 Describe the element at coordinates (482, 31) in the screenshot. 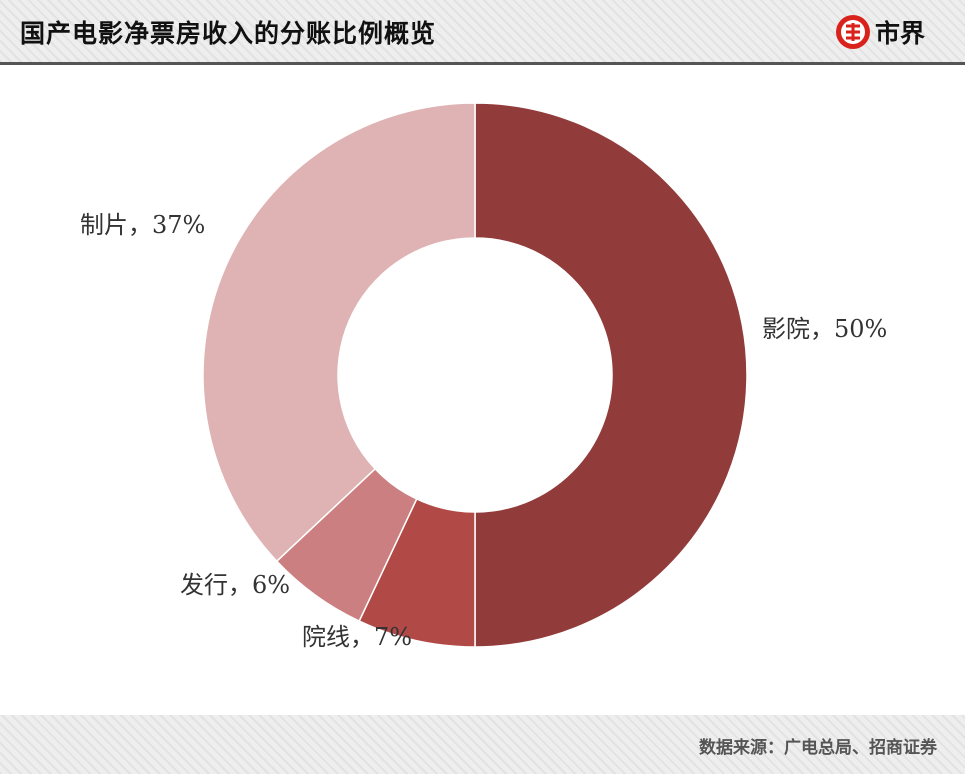

I see `header-bar: 国产电影净票房收入的分账比例概览 市界` at that location.